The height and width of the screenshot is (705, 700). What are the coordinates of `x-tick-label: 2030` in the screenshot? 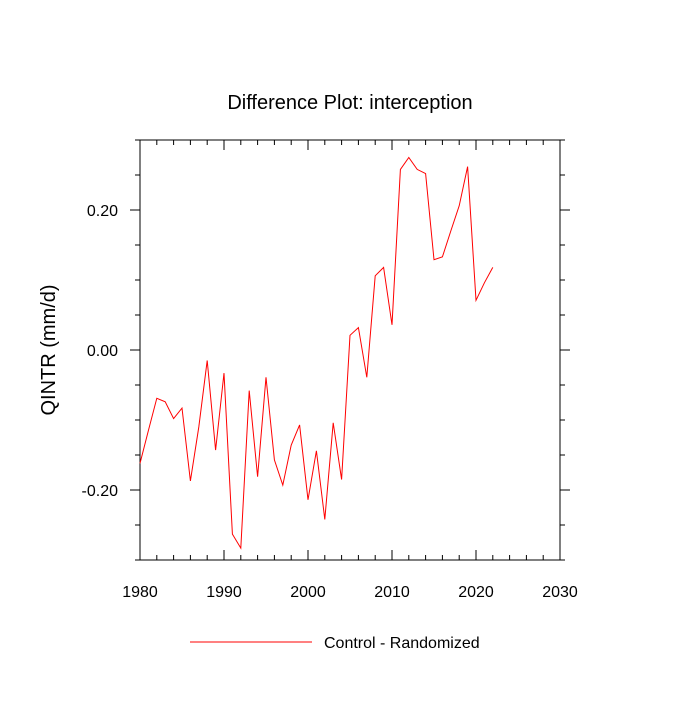 It's located at (560, 592).